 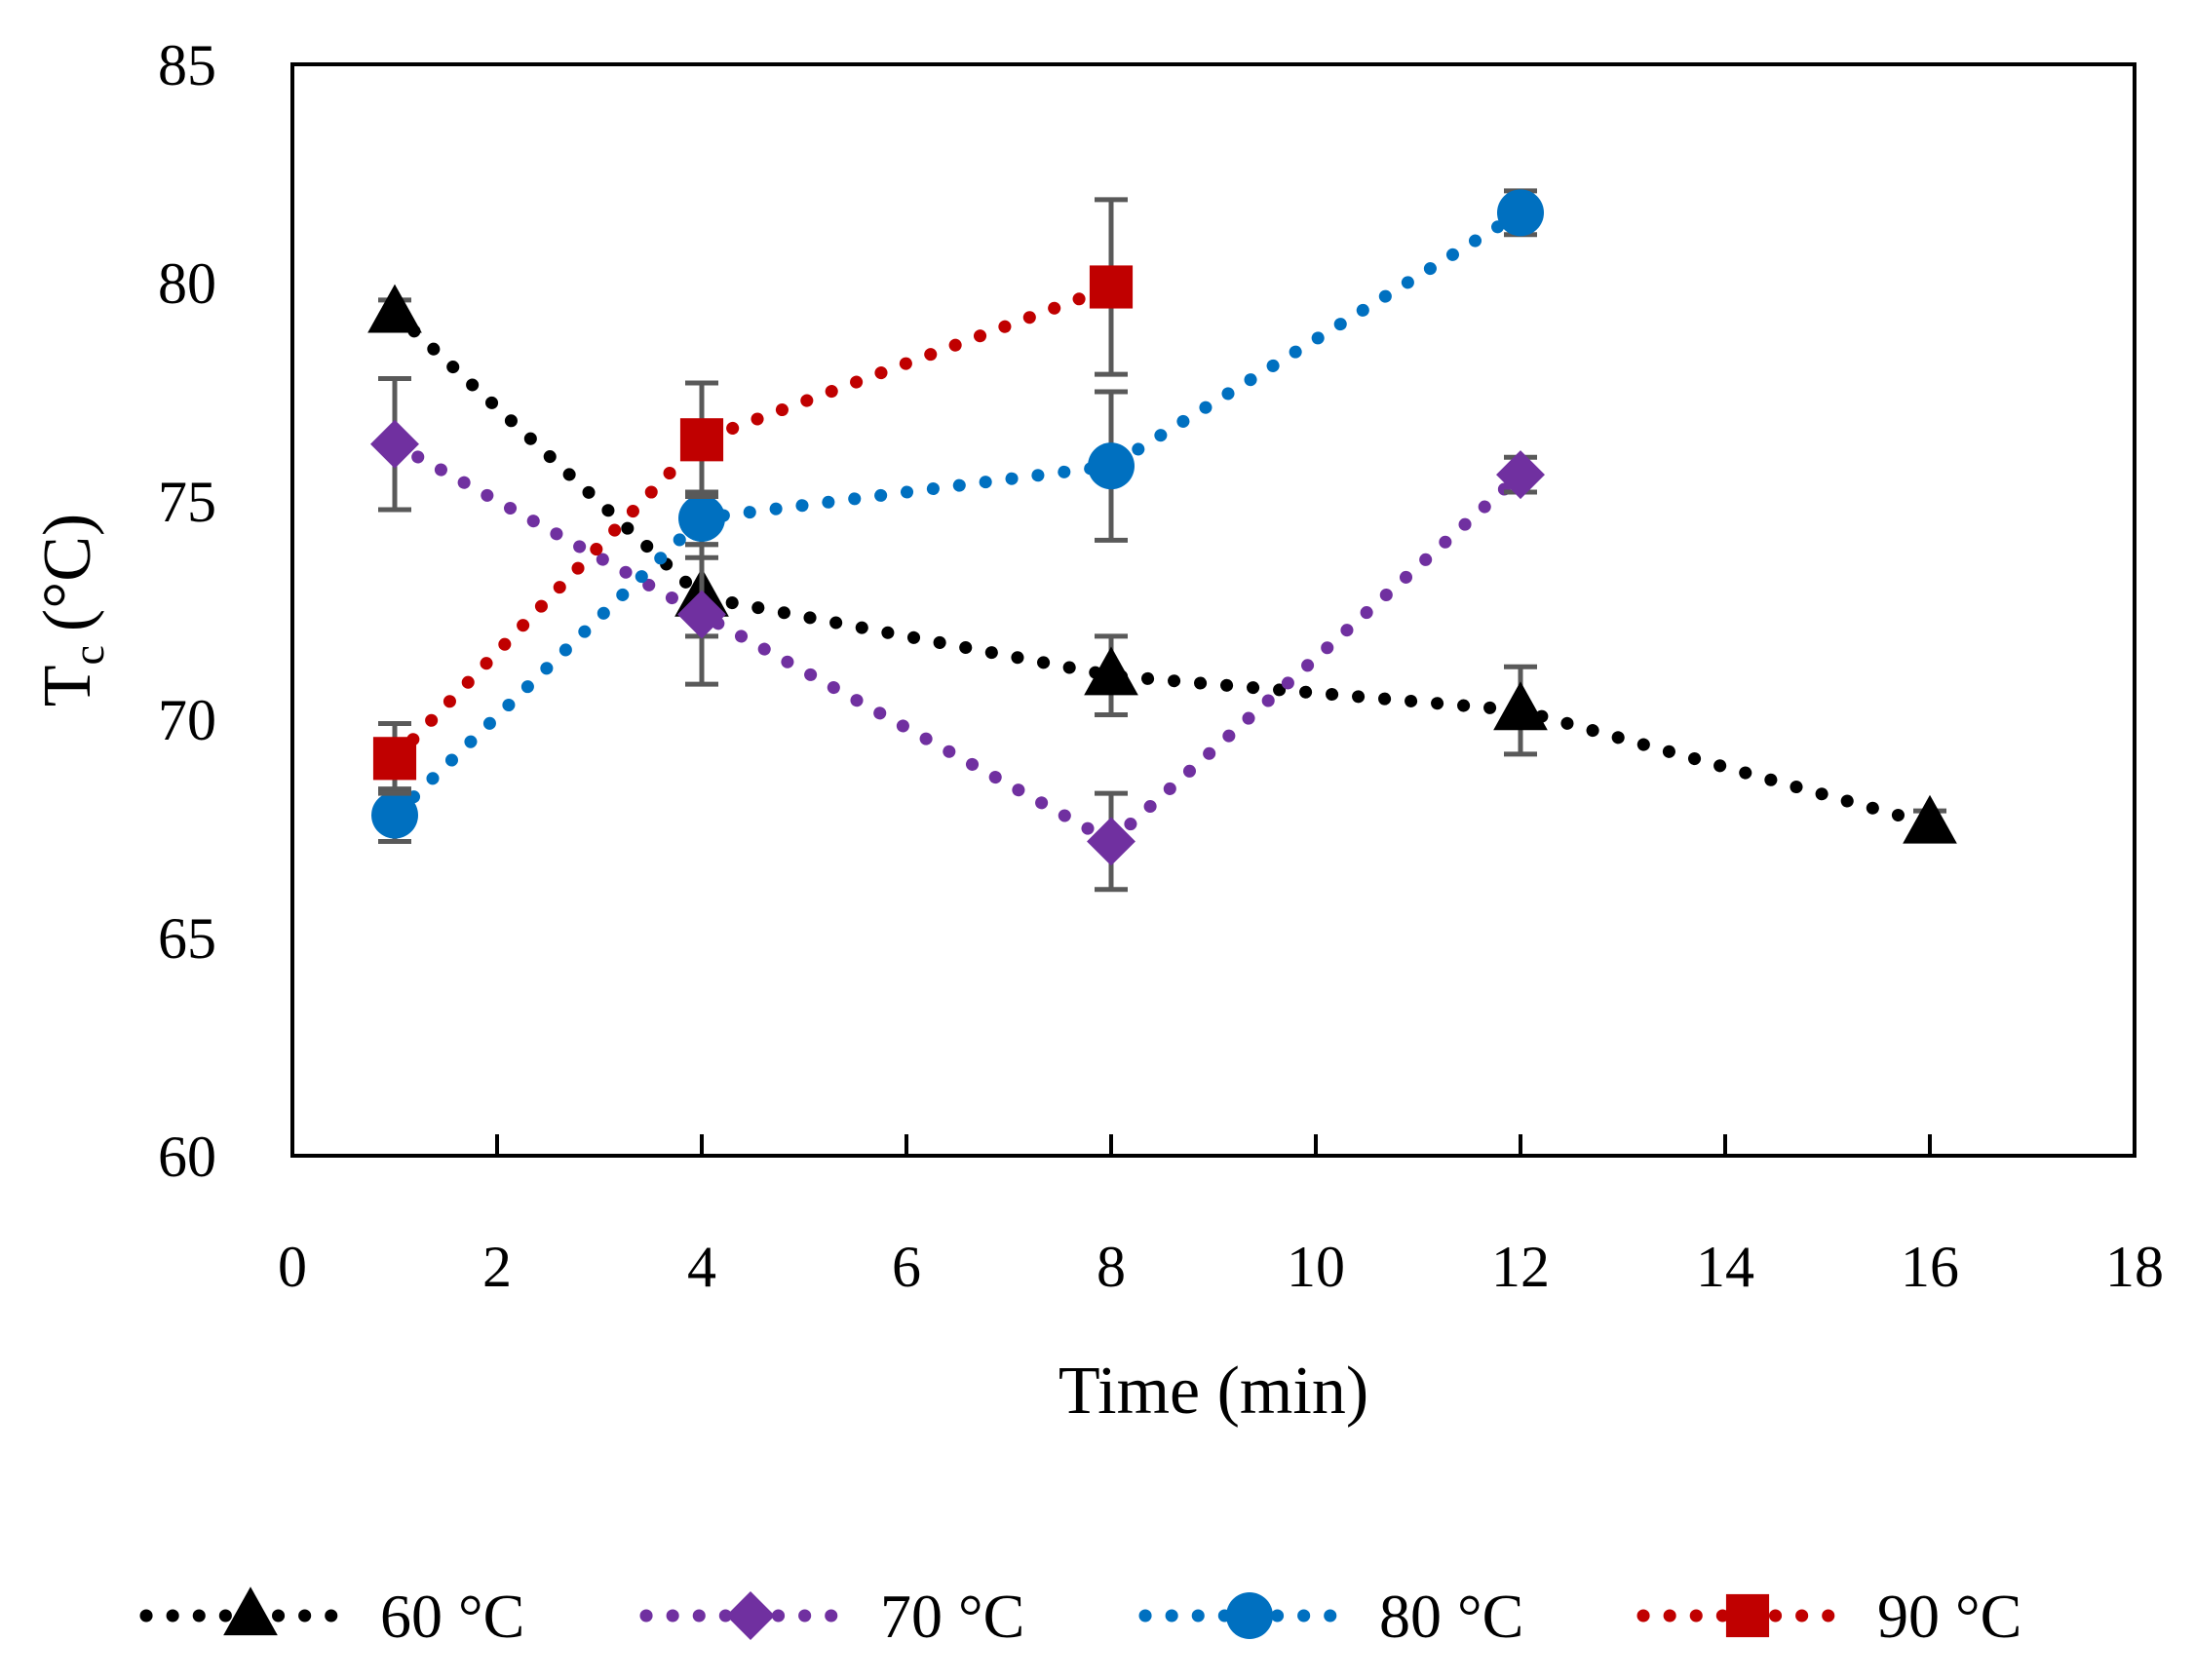 I want to click on y-axis-title-unit: (°C), so click(x=68, y=572).